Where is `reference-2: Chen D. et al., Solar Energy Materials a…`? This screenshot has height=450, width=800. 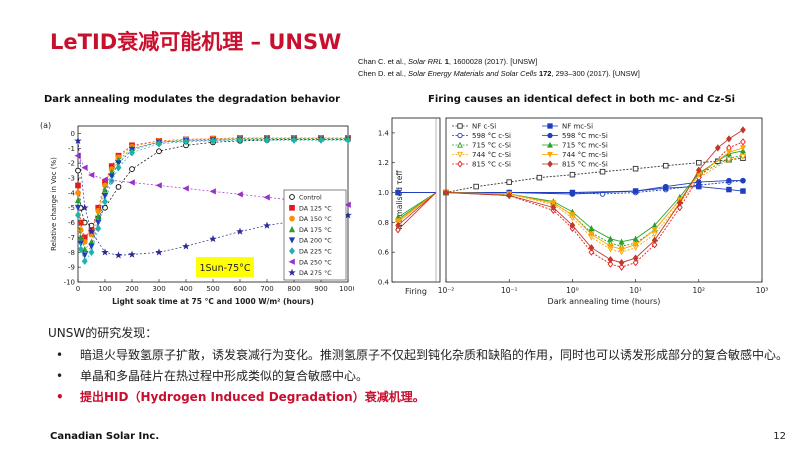 reference-2: Chen D. et al., Solar Energy Materials a… is located at coordinates (499, 73).